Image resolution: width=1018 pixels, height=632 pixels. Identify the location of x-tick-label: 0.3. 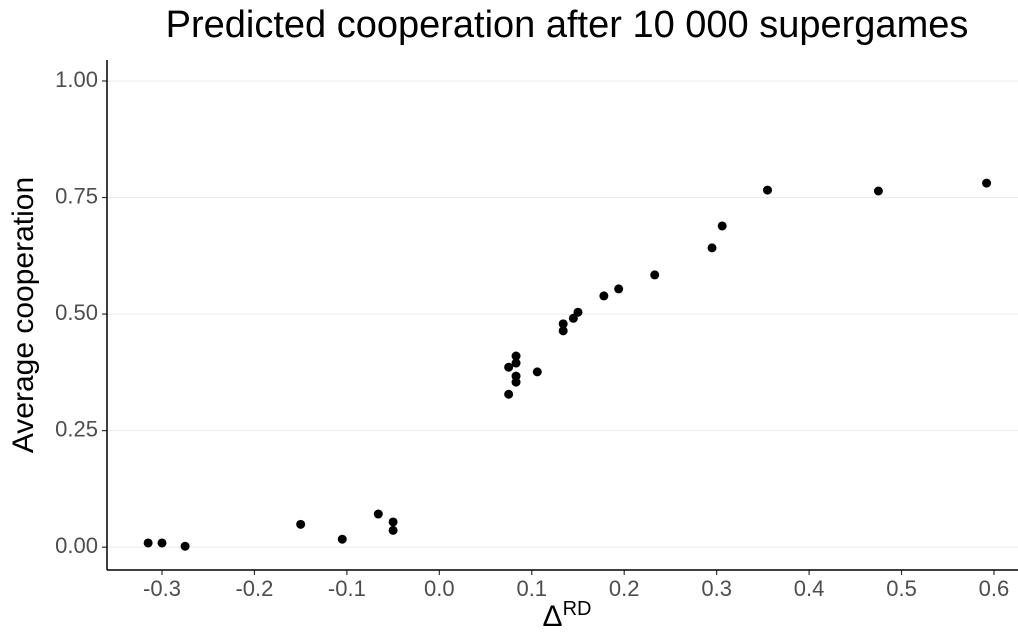
(716, 588).